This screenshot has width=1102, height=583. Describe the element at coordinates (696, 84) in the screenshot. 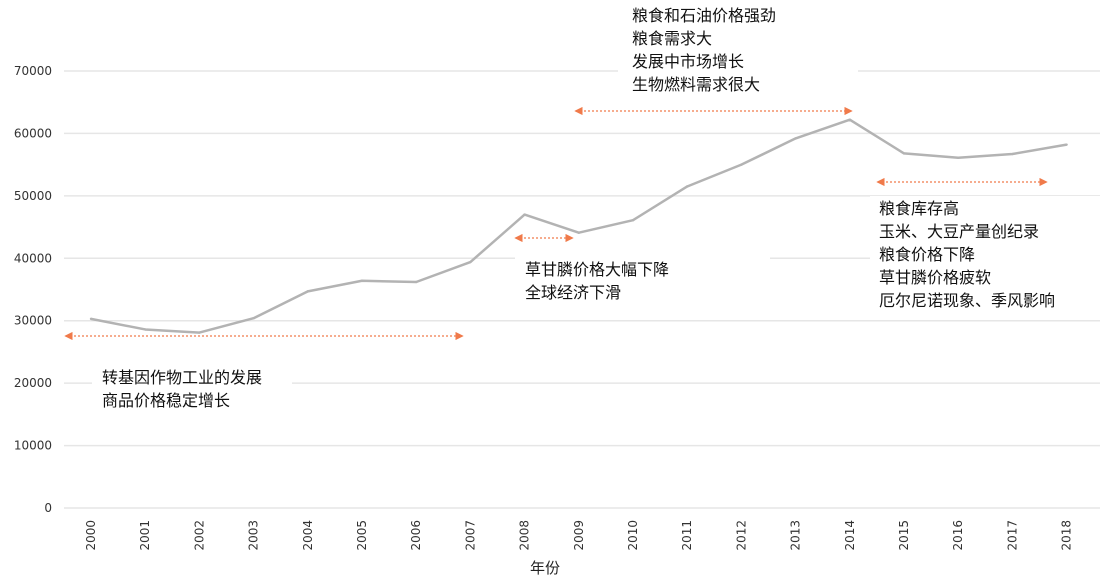

I see `annotation-text: 生物燃料需求很大` at that location.